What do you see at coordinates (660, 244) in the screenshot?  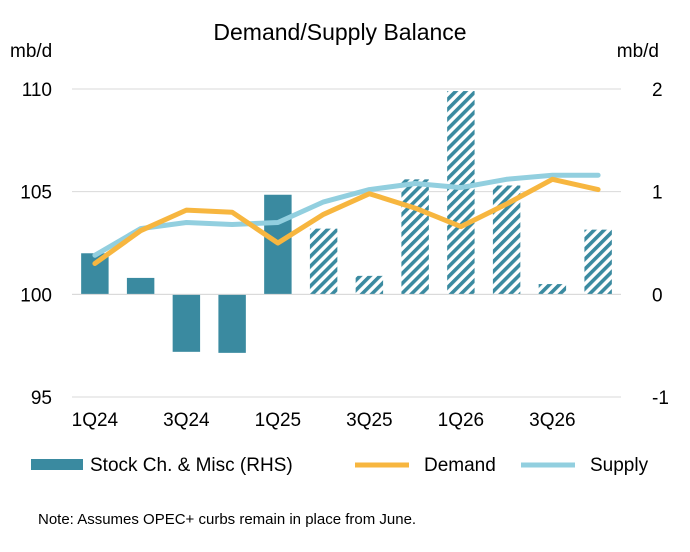 I see `right-axis-ticks: -1 0 1 2` at bounding box center [660, 244].